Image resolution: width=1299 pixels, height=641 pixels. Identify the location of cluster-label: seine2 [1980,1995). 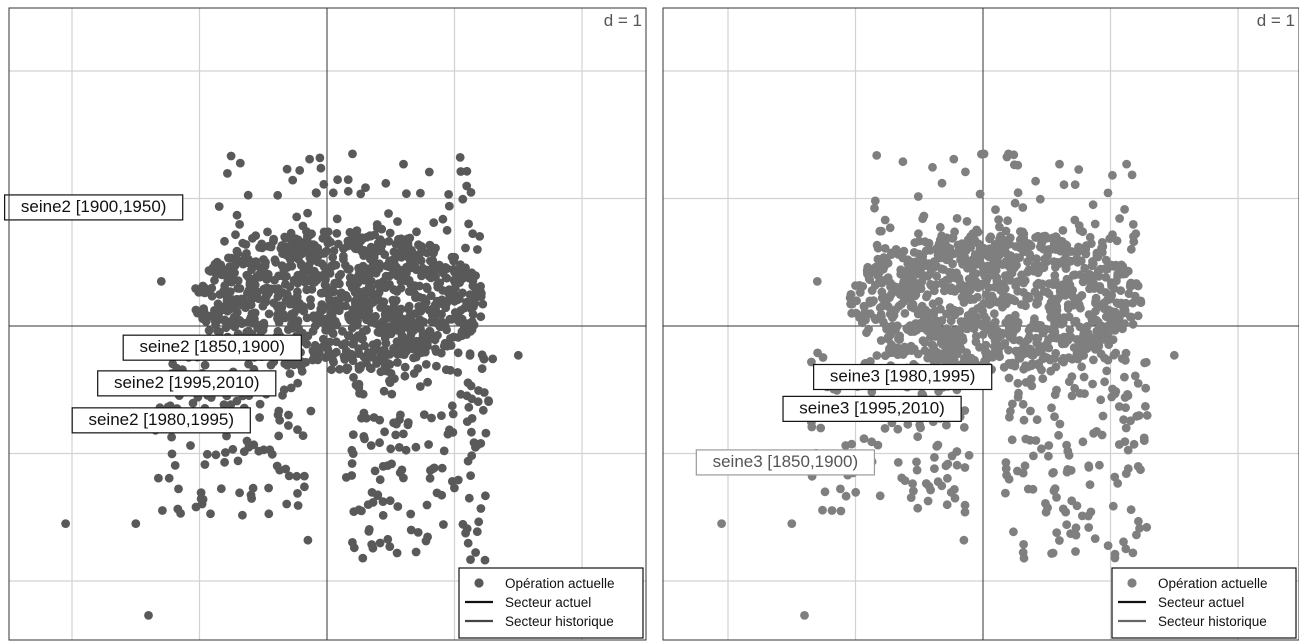
(161, 420).